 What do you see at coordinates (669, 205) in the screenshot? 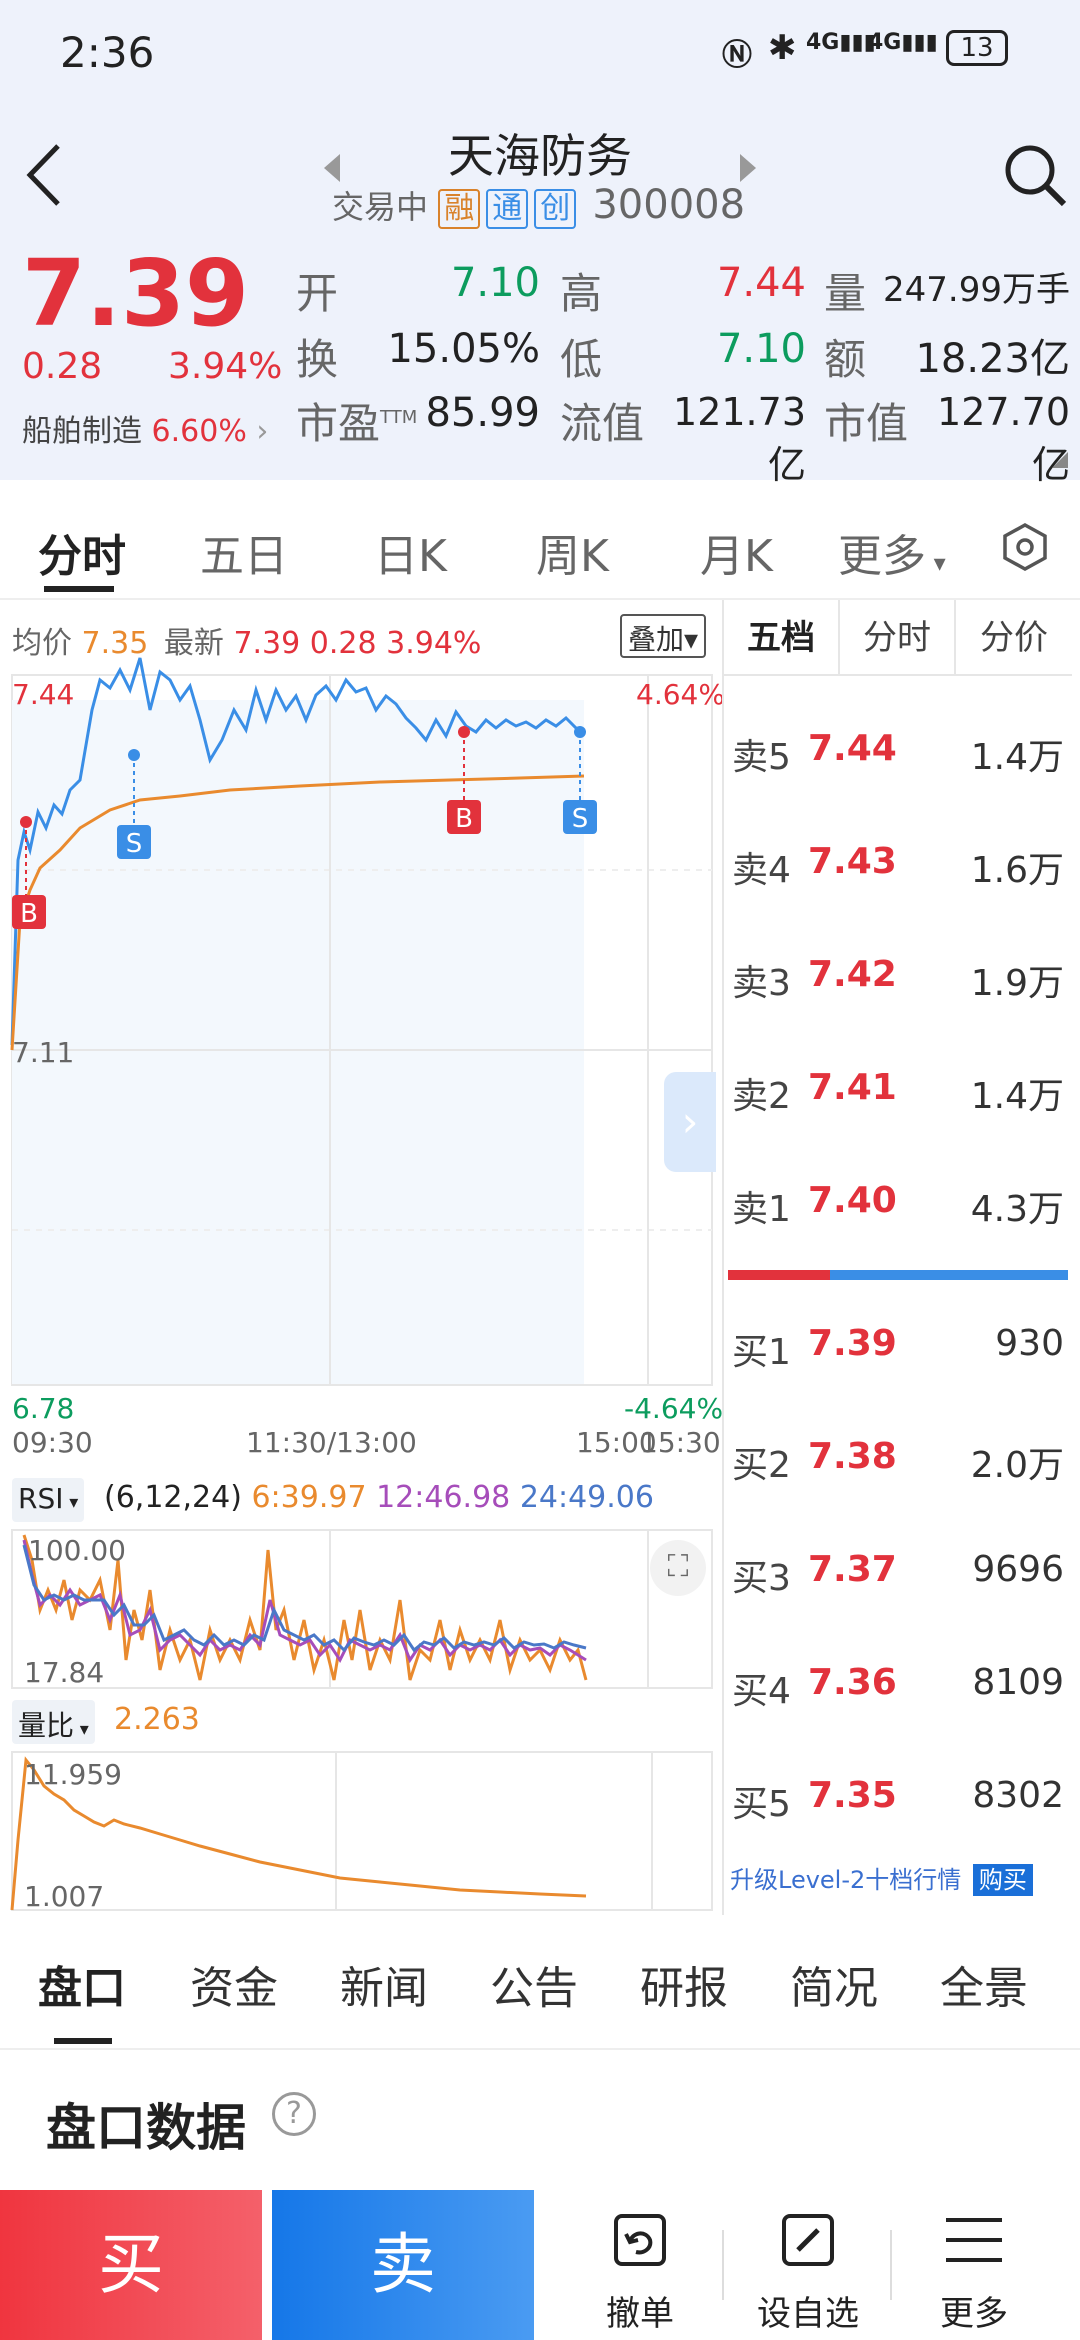
I see `stock-code: 300008` at bounding box center [669, 205].